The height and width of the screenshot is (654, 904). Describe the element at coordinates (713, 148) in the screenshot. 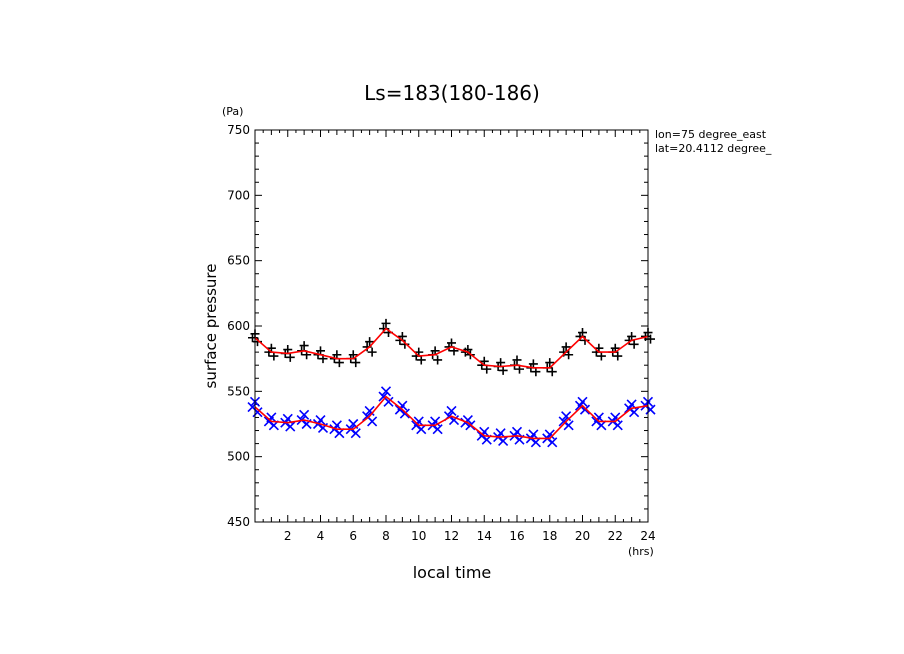

I see `annotation-lat: lat=20.4112 degree_` at that location.